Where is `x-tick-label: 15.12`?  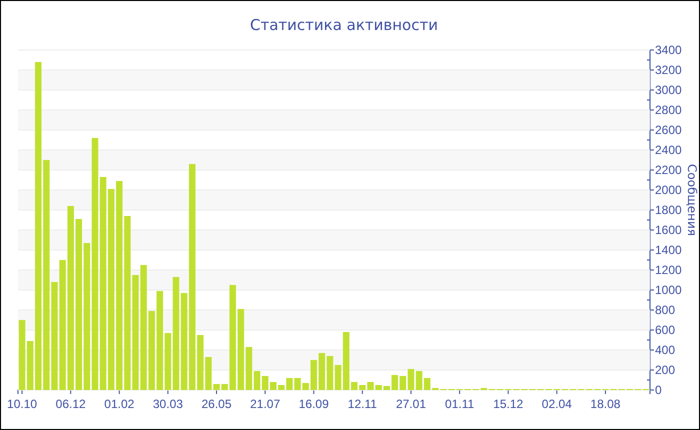
x-tick-label: 15.12 is located at coordinates (508, 403).